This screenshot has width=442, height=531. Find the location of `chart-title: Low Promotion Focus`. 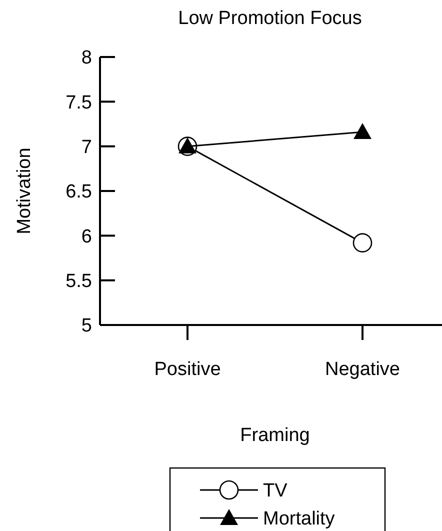

chart-title: Low Promotion Focus is located at coordinates (270, 18).